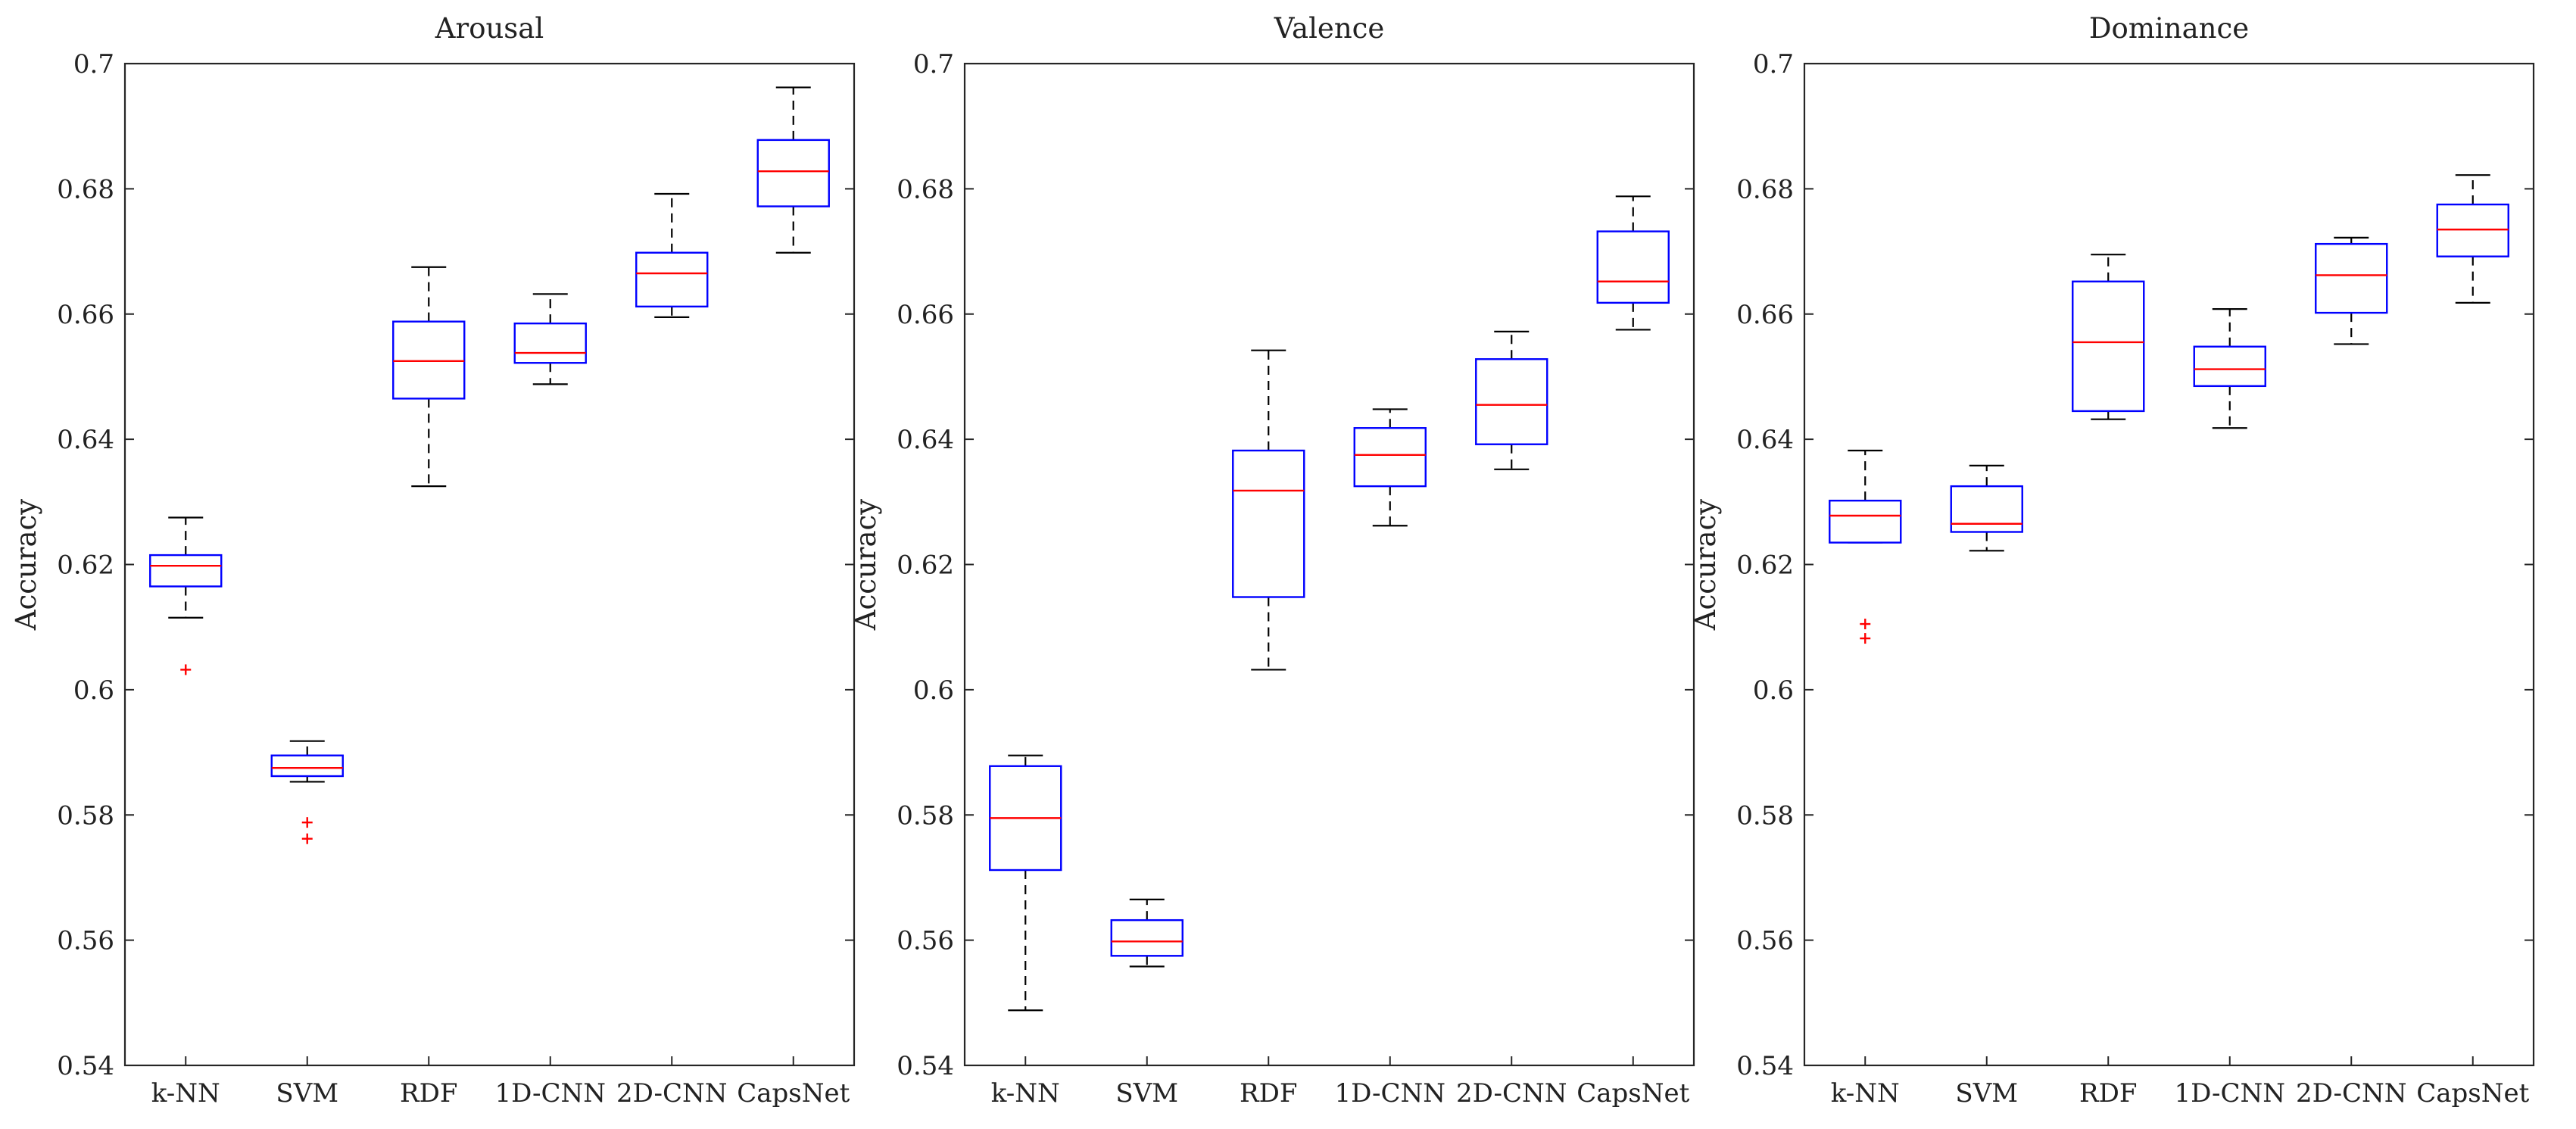  What do you see at coordinates (489, 28) in the screenshot?
I see `chart-title: Arousal` at bounding box center [489, 28].